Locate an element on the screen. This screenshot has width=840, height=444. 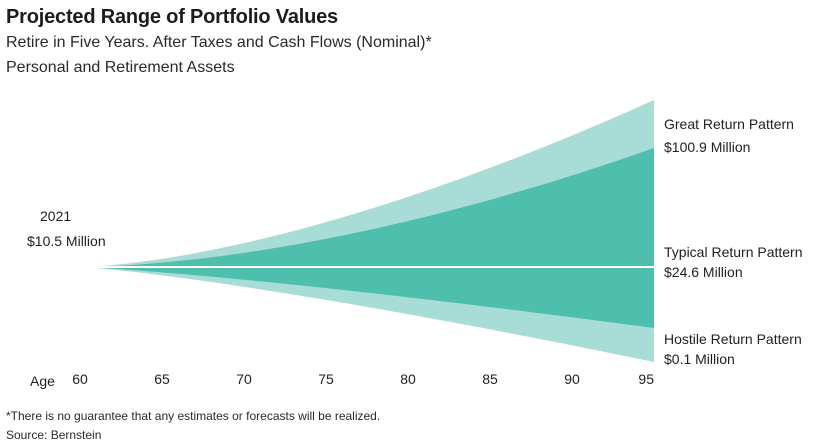
typical-pattern-value: $24.6 Million is located at coordinates (703, 272).